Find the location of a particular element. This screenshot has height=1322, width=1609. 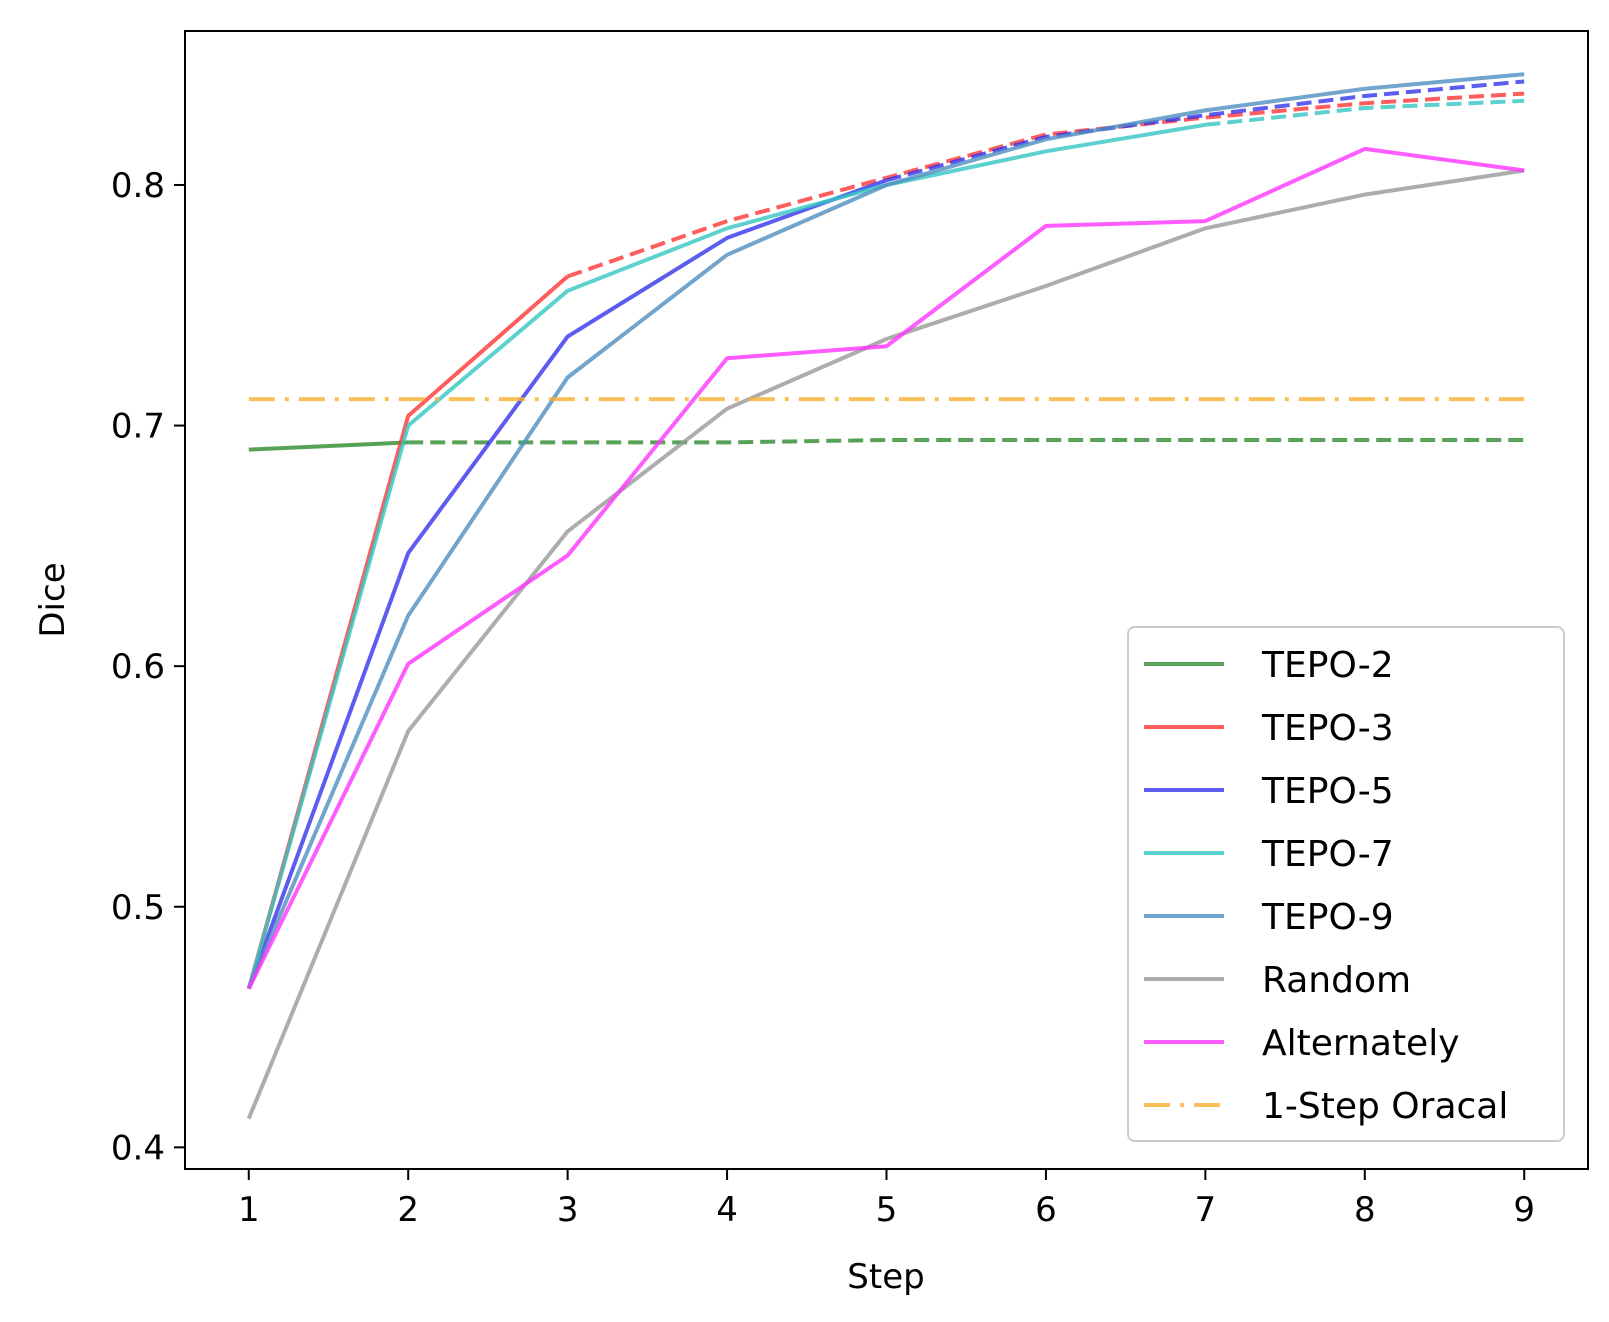

y-axis: 0.4 0.5 0.6 0.7 0.8 is located at coordinates (148, 667).